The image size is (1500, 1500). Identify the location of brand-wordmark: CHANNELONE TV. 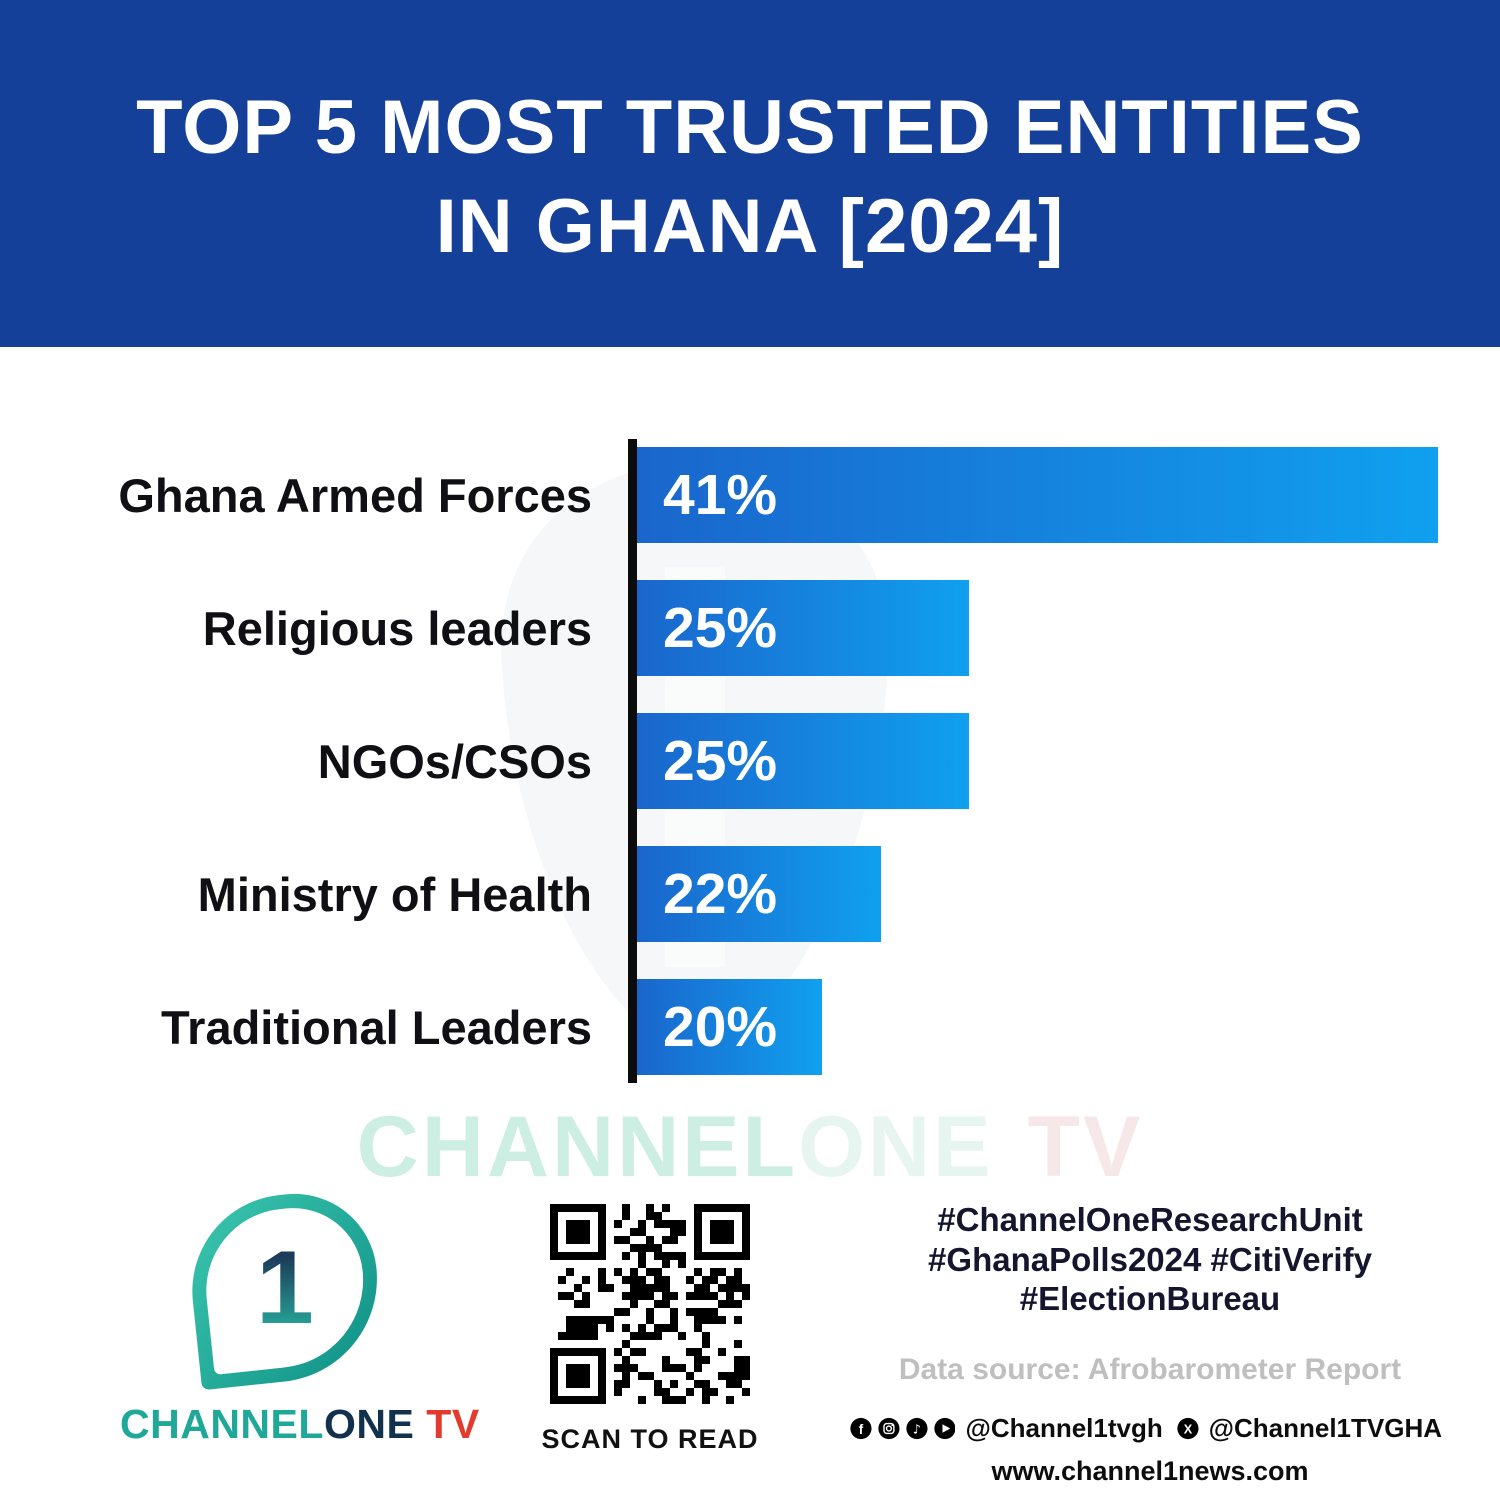
(299, 1424).